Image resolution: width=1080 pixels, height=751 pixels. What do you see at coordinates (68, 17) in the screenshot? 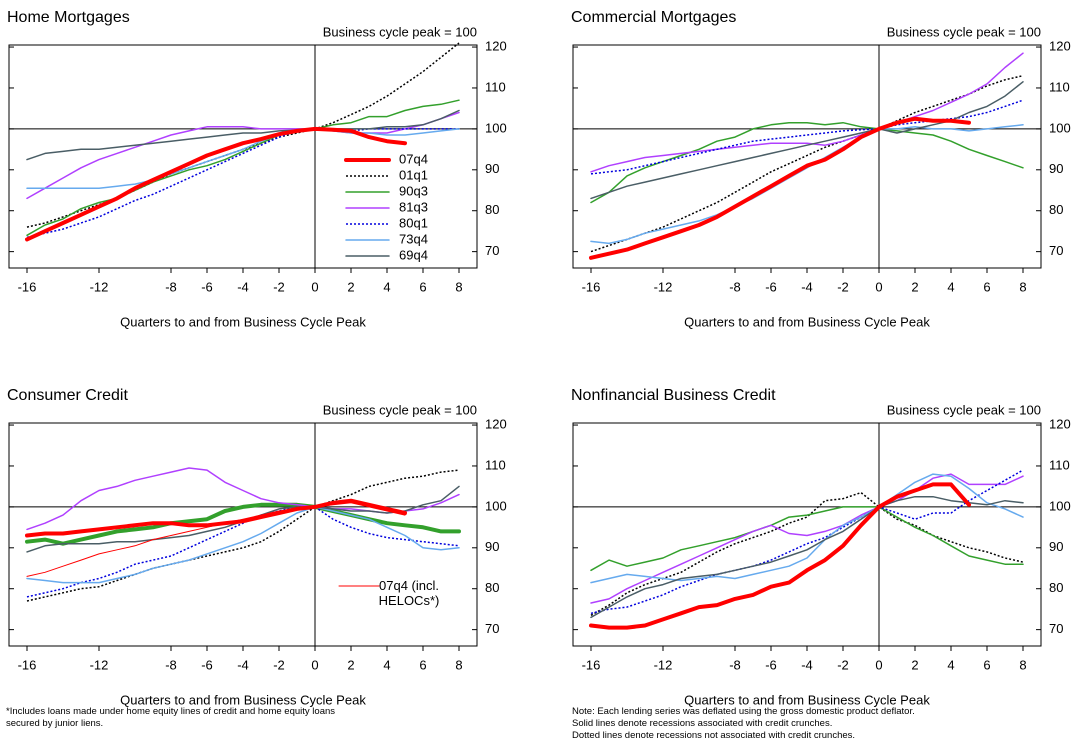
I see `chart-title: Home Mortgages` at bounding box center [68, 17].